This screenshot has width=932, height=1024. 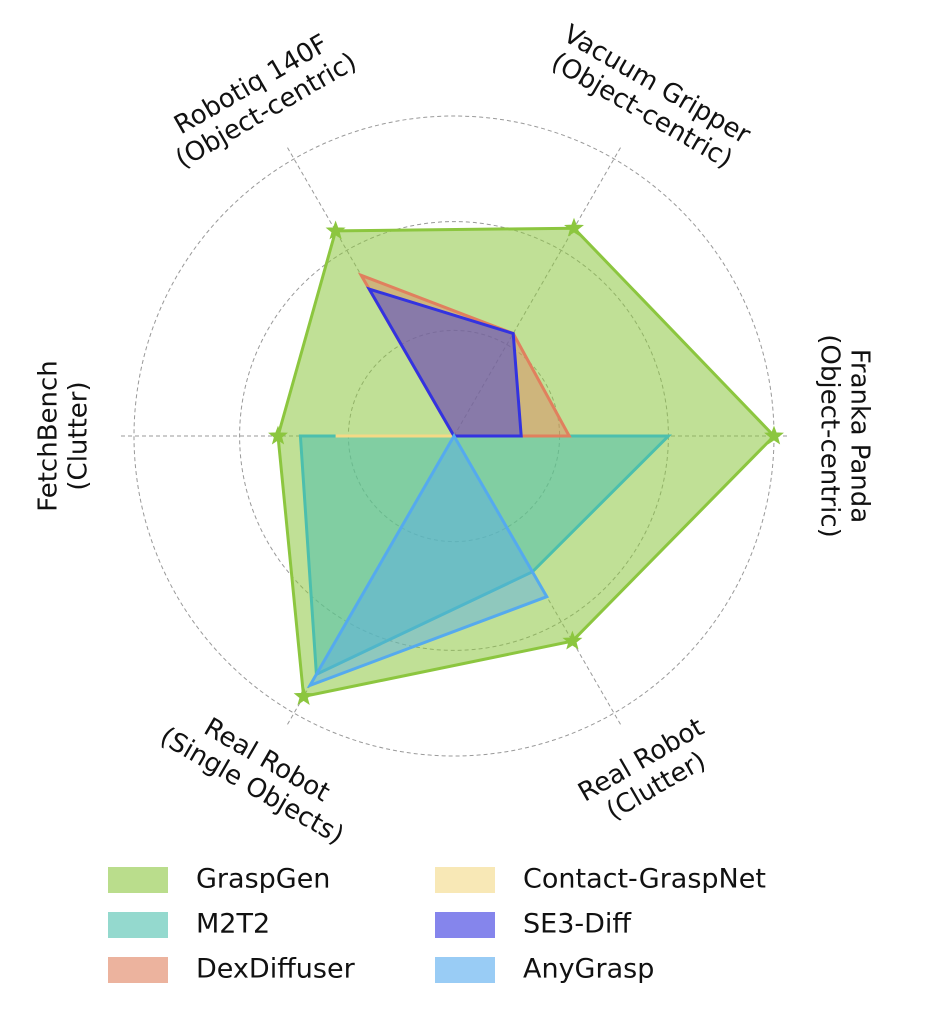 I want to click on axis-label-3: Robotiq 140F(Object-centric), so click(x=265, y=102).